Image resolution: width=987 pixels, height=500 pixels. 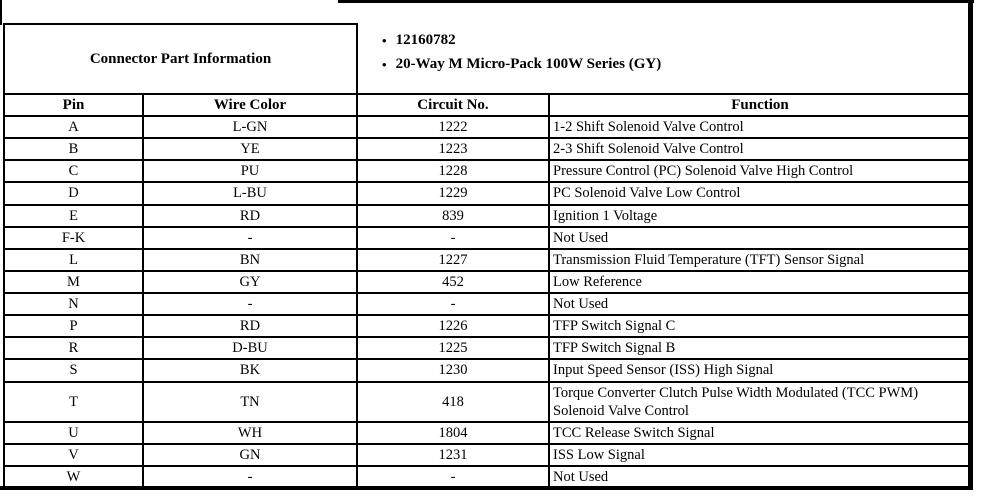 What do you see at coordinates (250, 455) in the screenshot?
I see `wire-color-cell: GN` at bounding box center [250, 455].